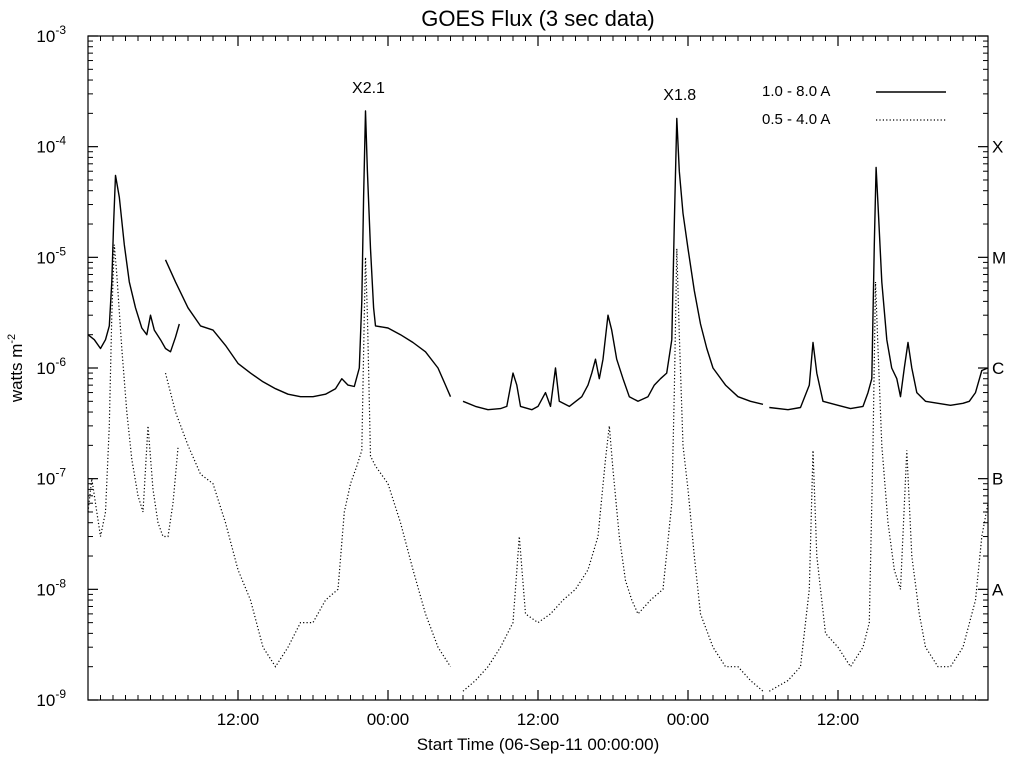 The image size is (1009, 758). I want to click on flare-class-label: A, so click(998, 589).